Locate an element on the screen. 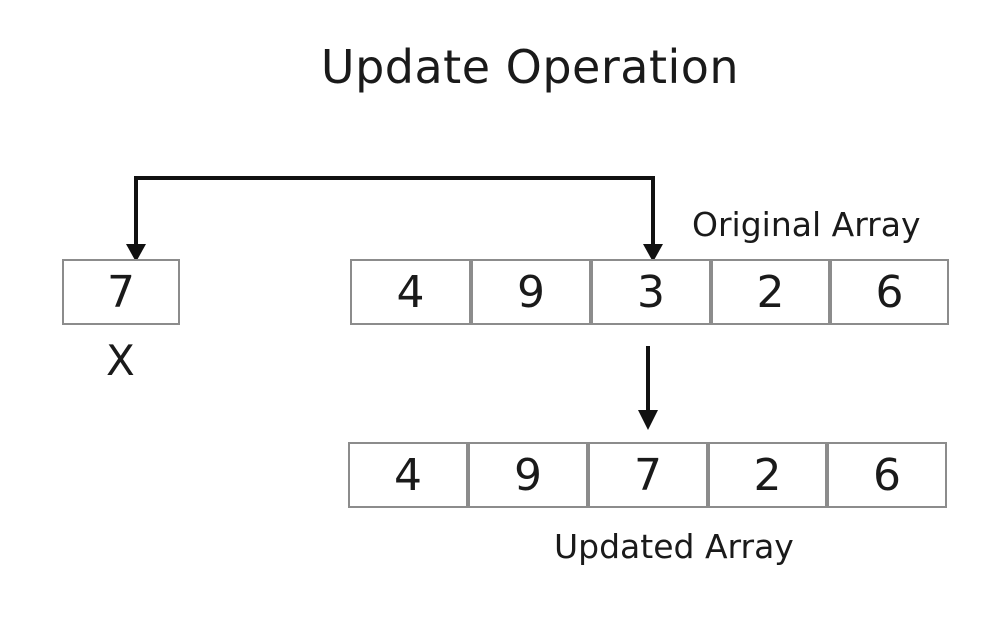 The width and height of the screenshot is (1000, 643). variable-x-cell: 7 is located at coordinates (121, 292).